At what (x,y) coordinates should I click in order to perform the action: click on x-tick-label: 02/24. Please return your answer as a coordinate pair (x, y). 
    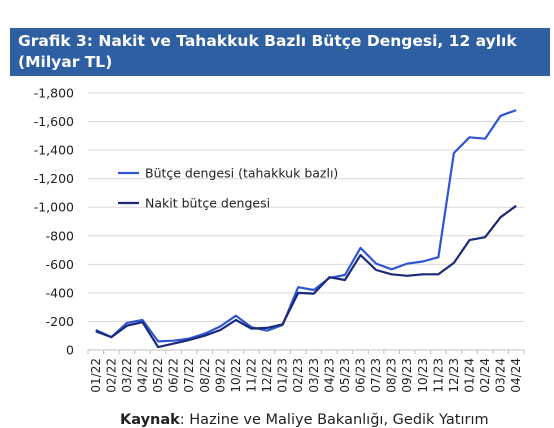
    Looking at the image, I should click on (485, 375).